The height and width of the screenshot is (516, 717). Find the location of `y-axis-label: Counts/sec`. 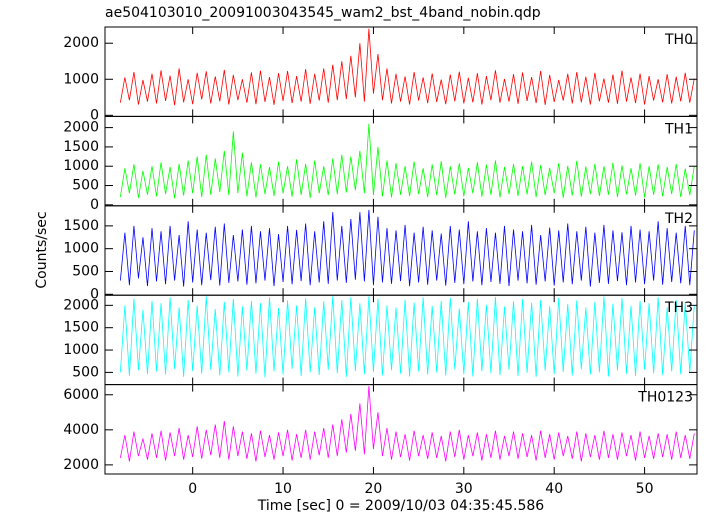

y-axis-label: Counts/sec is located at coordinates (42, 249).